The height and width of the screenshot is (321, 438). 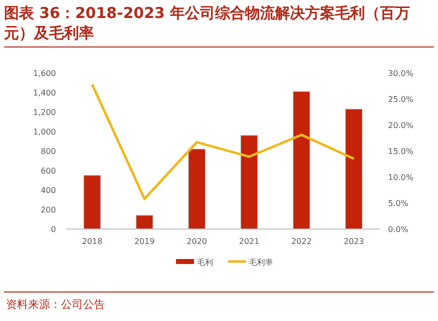 I want to click on y-tick-label: 0, so click(x=53, y=229).